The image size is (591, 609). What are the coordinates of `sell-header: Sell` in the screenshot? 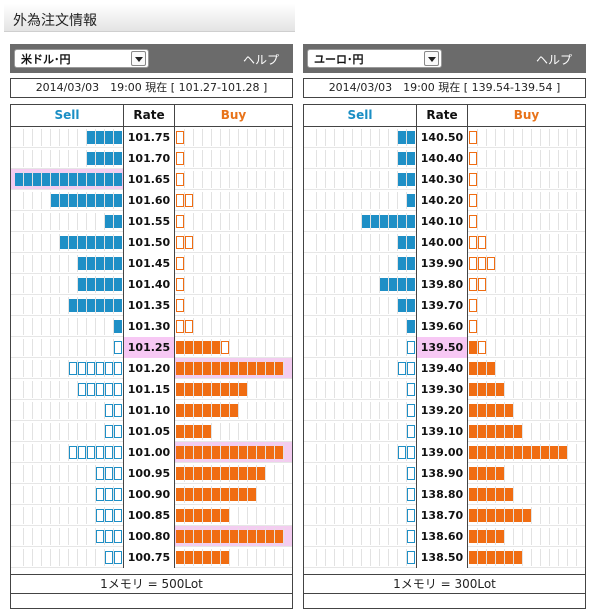 It's located at (360, 115).